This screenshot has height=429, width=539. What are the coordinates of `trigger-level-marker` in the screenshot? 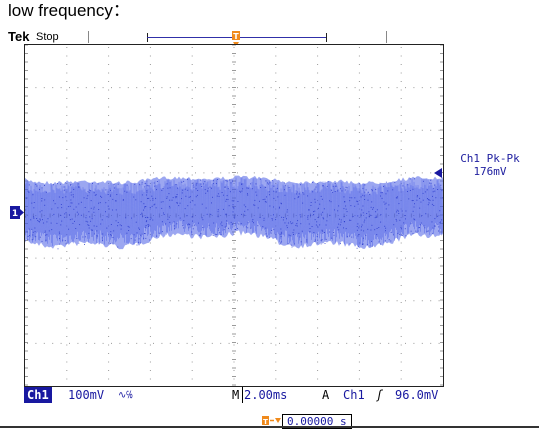 It's located at (438, 173).